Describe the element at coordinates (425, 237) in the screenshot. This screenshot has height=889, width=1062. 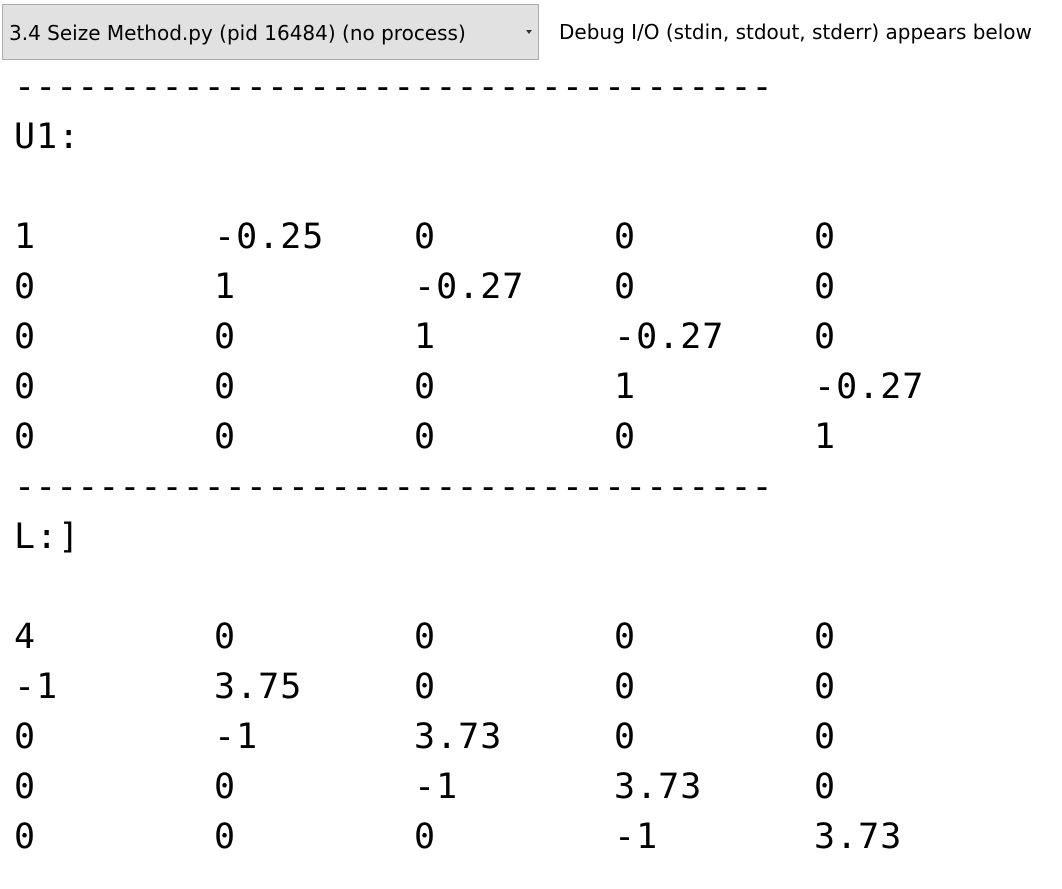
I see `u1-matrix-cell-r1-c3: 0` at that location.